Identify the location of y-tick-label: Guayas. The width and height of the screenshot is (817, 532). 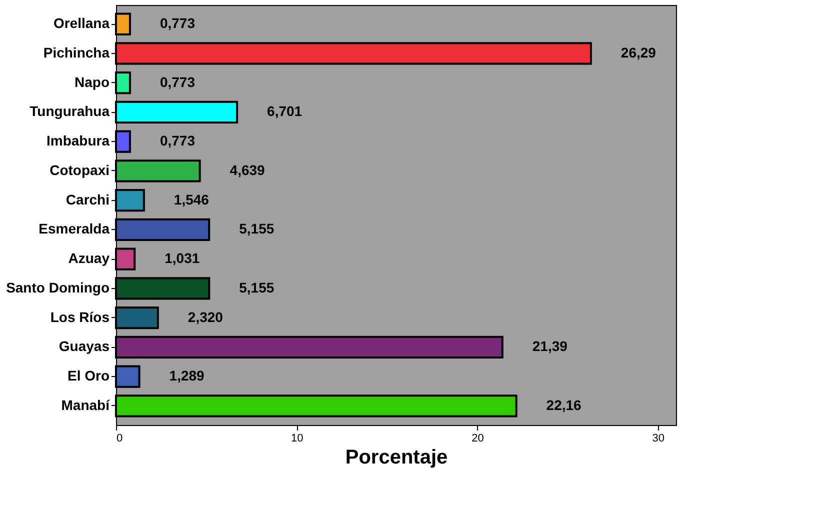
(84, 346).